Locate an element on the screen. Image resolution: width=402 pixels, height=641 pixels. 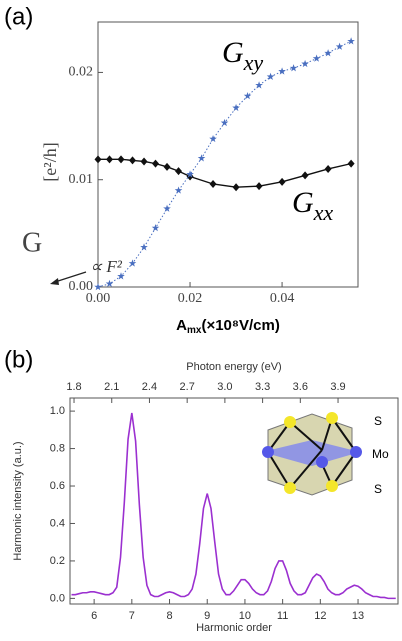
annotation-sub: xy is located at coordinates (253, 62).